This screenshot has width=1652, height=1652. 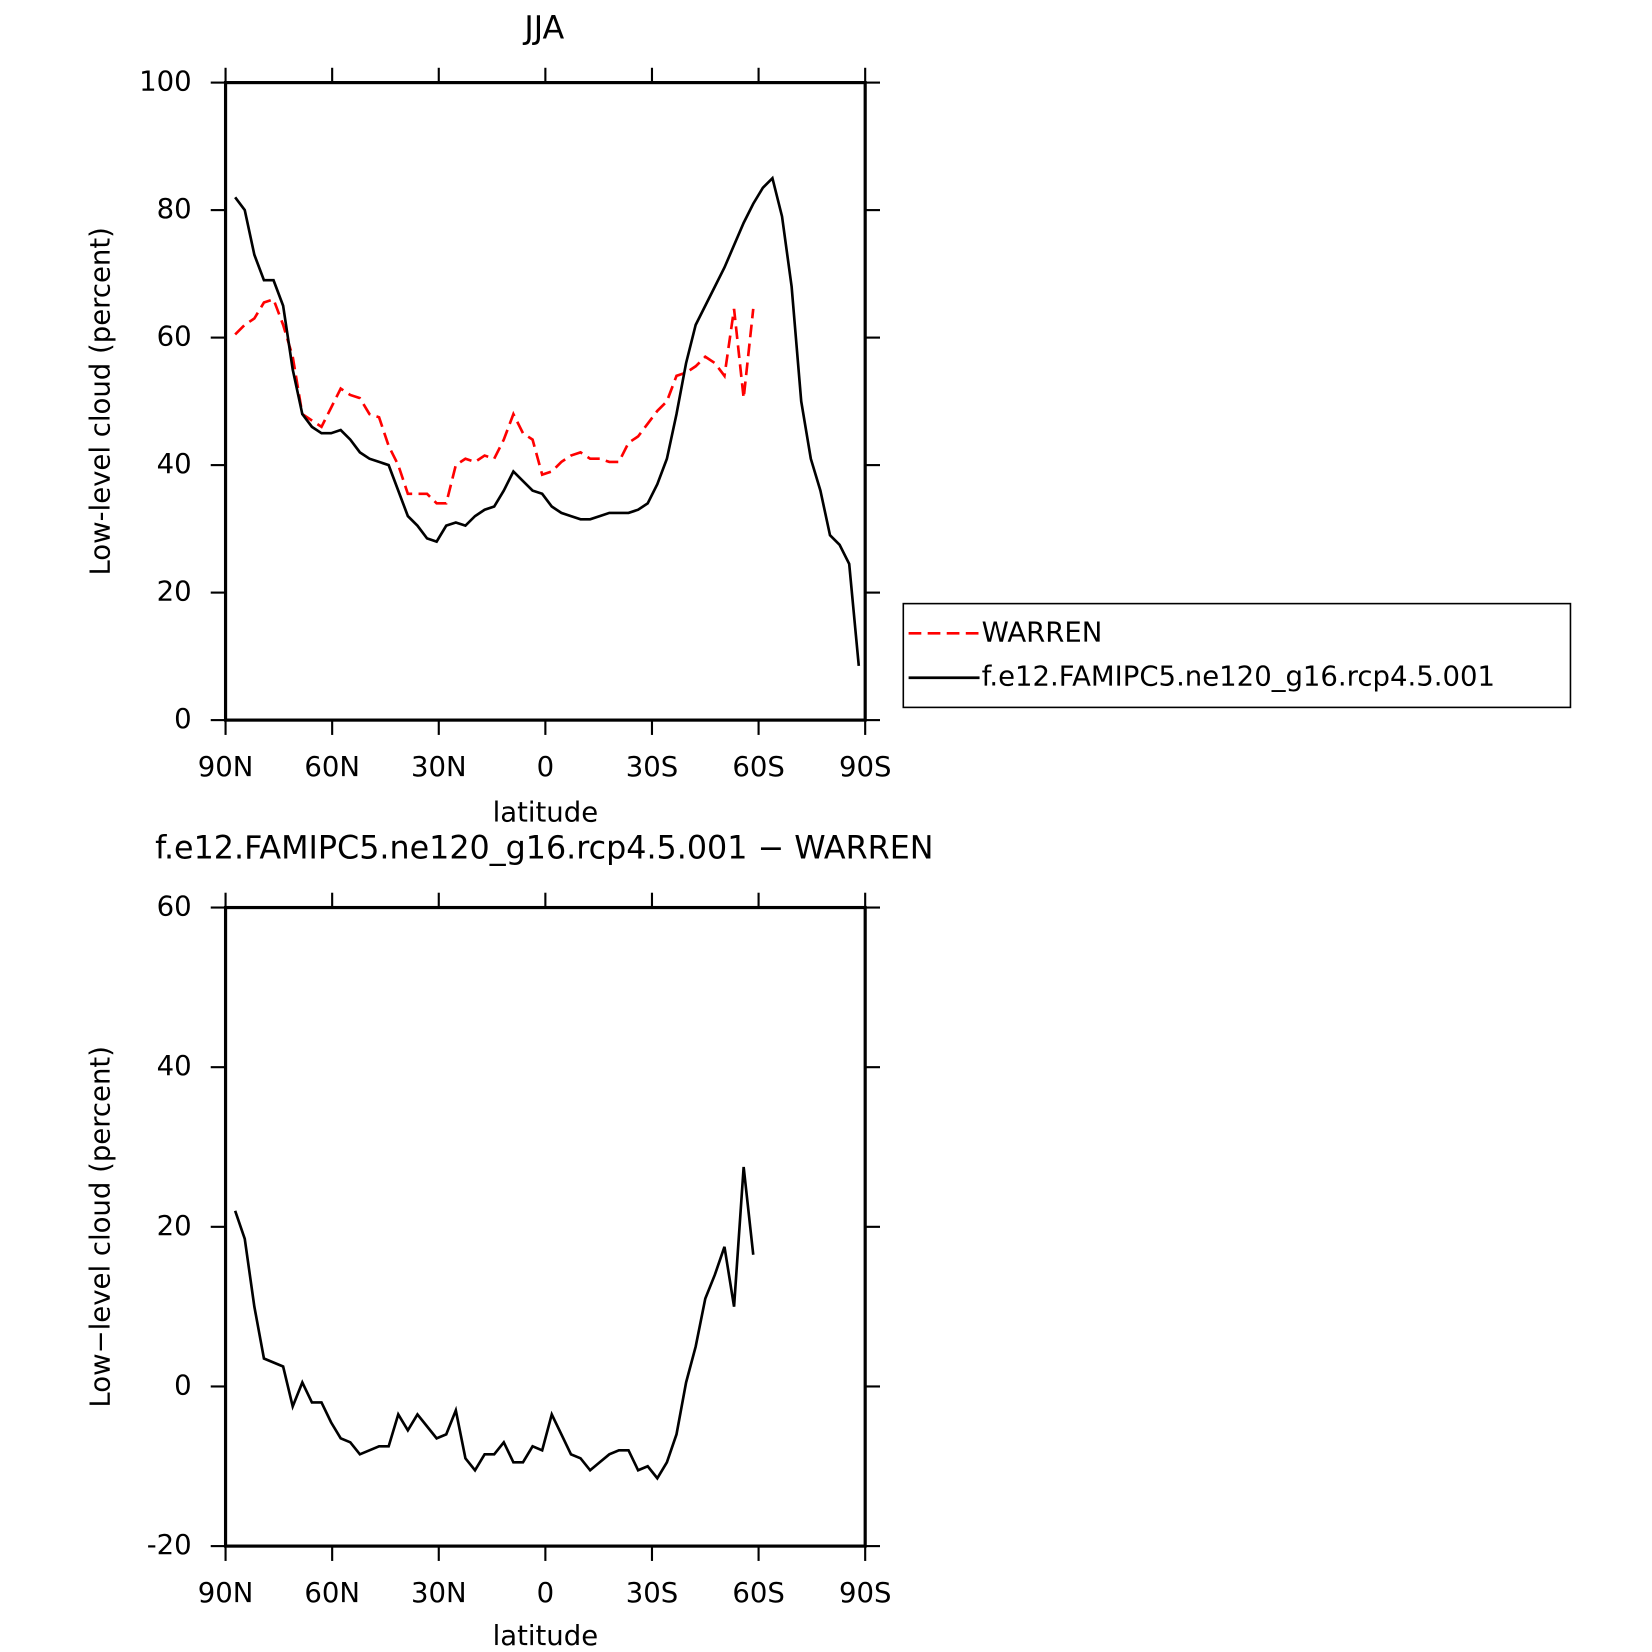 What do you see at coordinates (169, 1545) in the screenshot?
I see `y-tick-label: -20` at bounding box center [169, 1545].